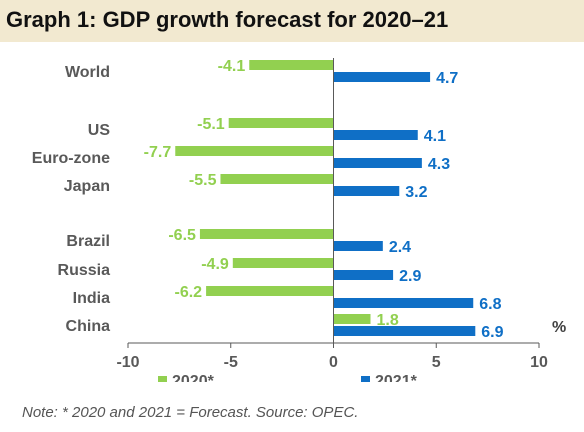 This screenshot has width=584, height=432. What do you see at coordinates (363, 275) in the screenshot?
I see `bar-2021-russia` at bounding box center [363, 275].